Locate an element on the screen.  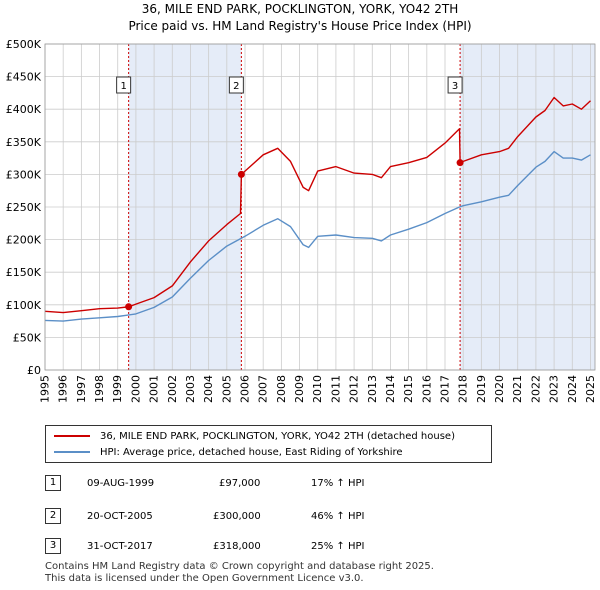
x-tick-label: 1997 is located at coordinates (81, 389).